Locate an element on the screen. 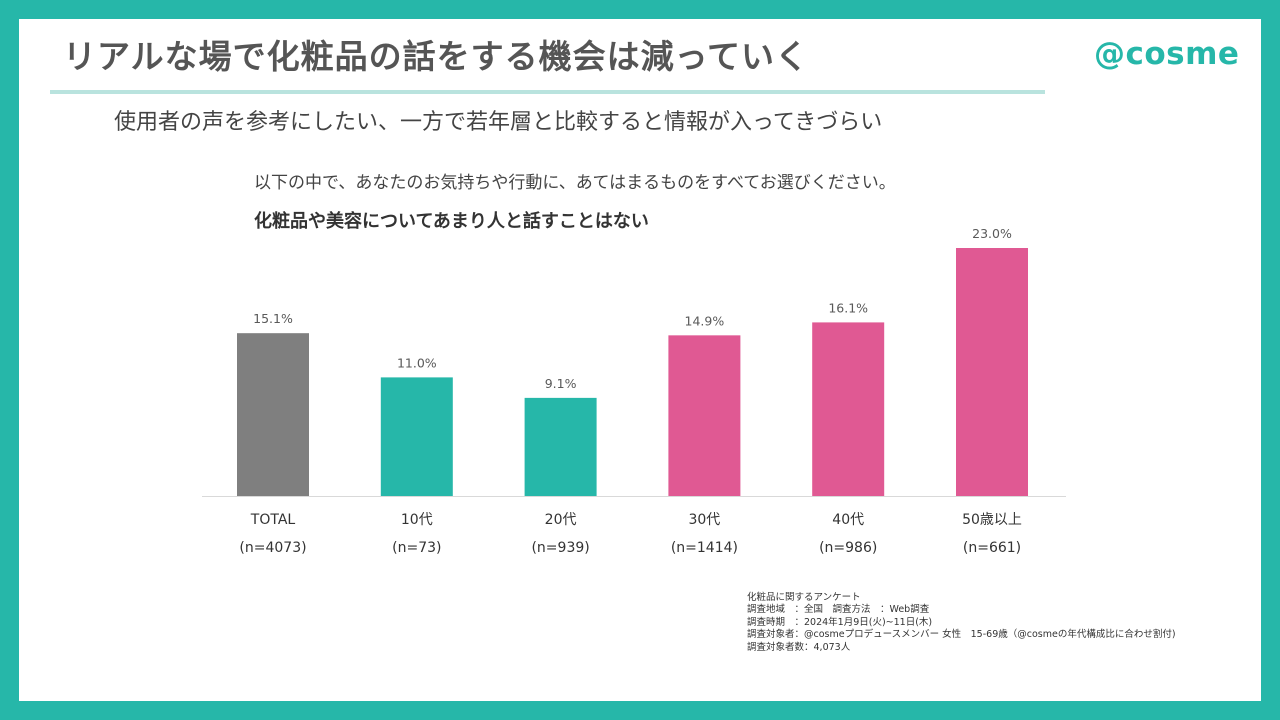 The height and width of the screenshot is (720, 1280). category-label: 50歳以上 is located at coordinates (992, 520).